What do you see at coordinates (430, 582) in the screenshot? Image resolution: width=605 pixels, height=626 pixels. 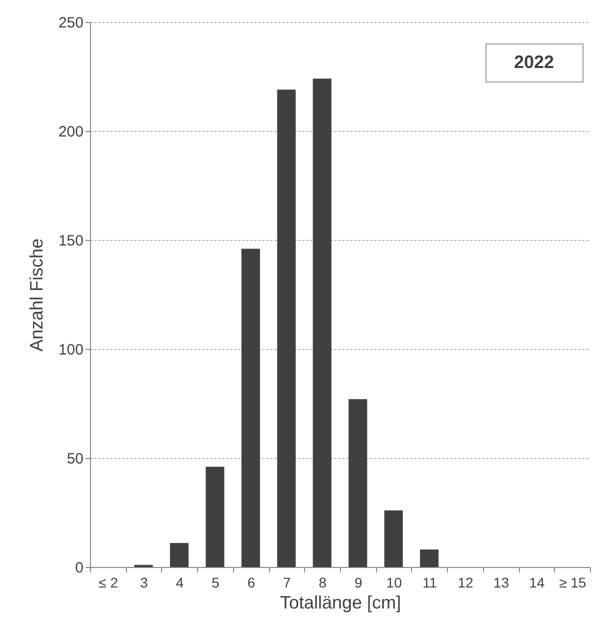 I see `x-tick-label: 11` at bounding box center [430, 582].